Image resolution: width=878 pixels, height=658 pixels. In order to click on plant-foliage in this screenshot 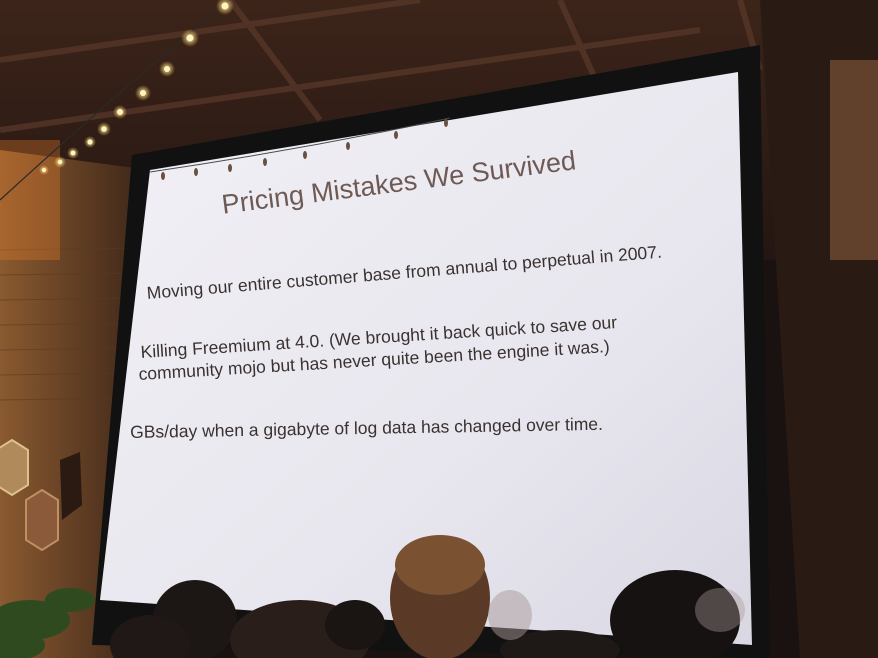, I will do `click(47, 623)`.